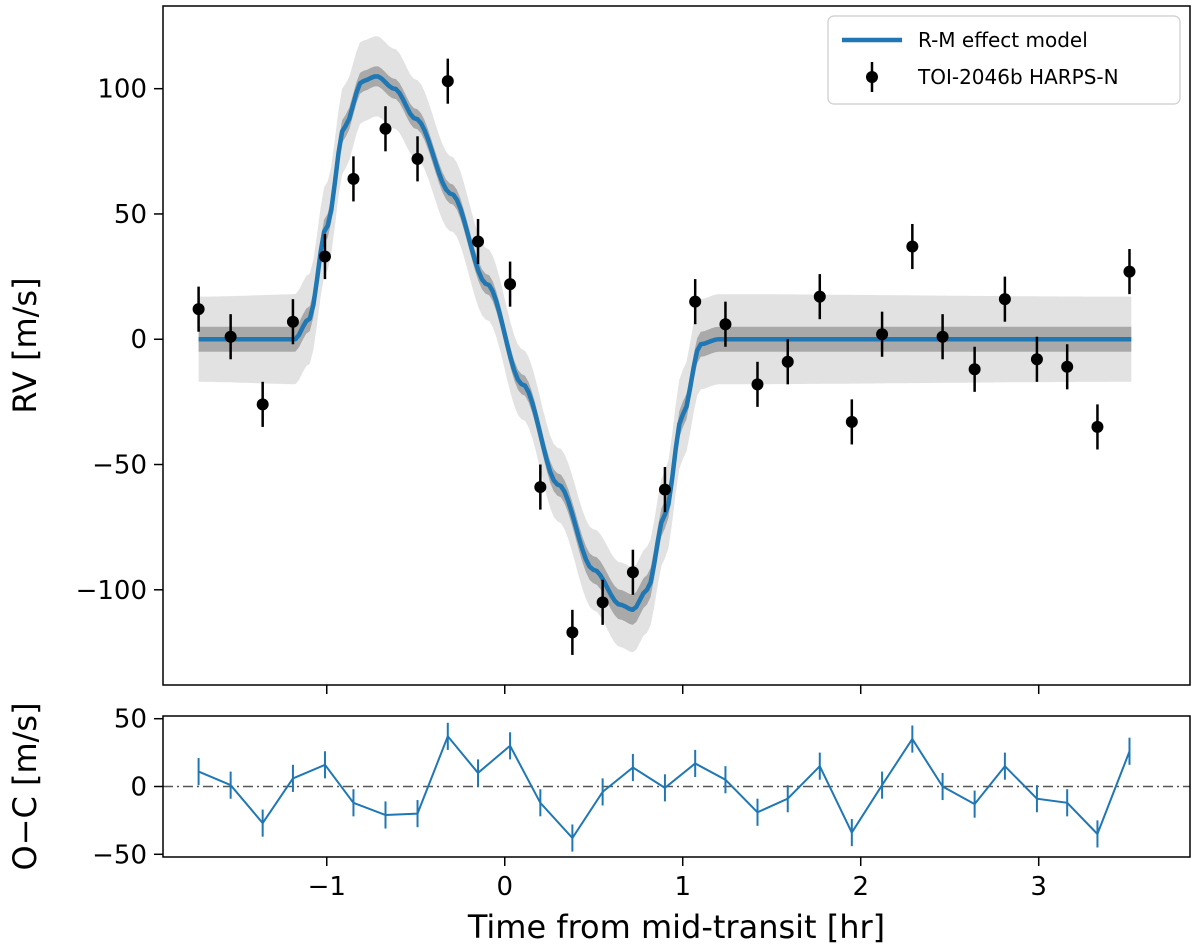 This screenshot has width=1200, height=952. Describe the element at coordinates (119, 340) in the screenshot. I see `y-ticks: −100 −50 0 50 100` at that location.